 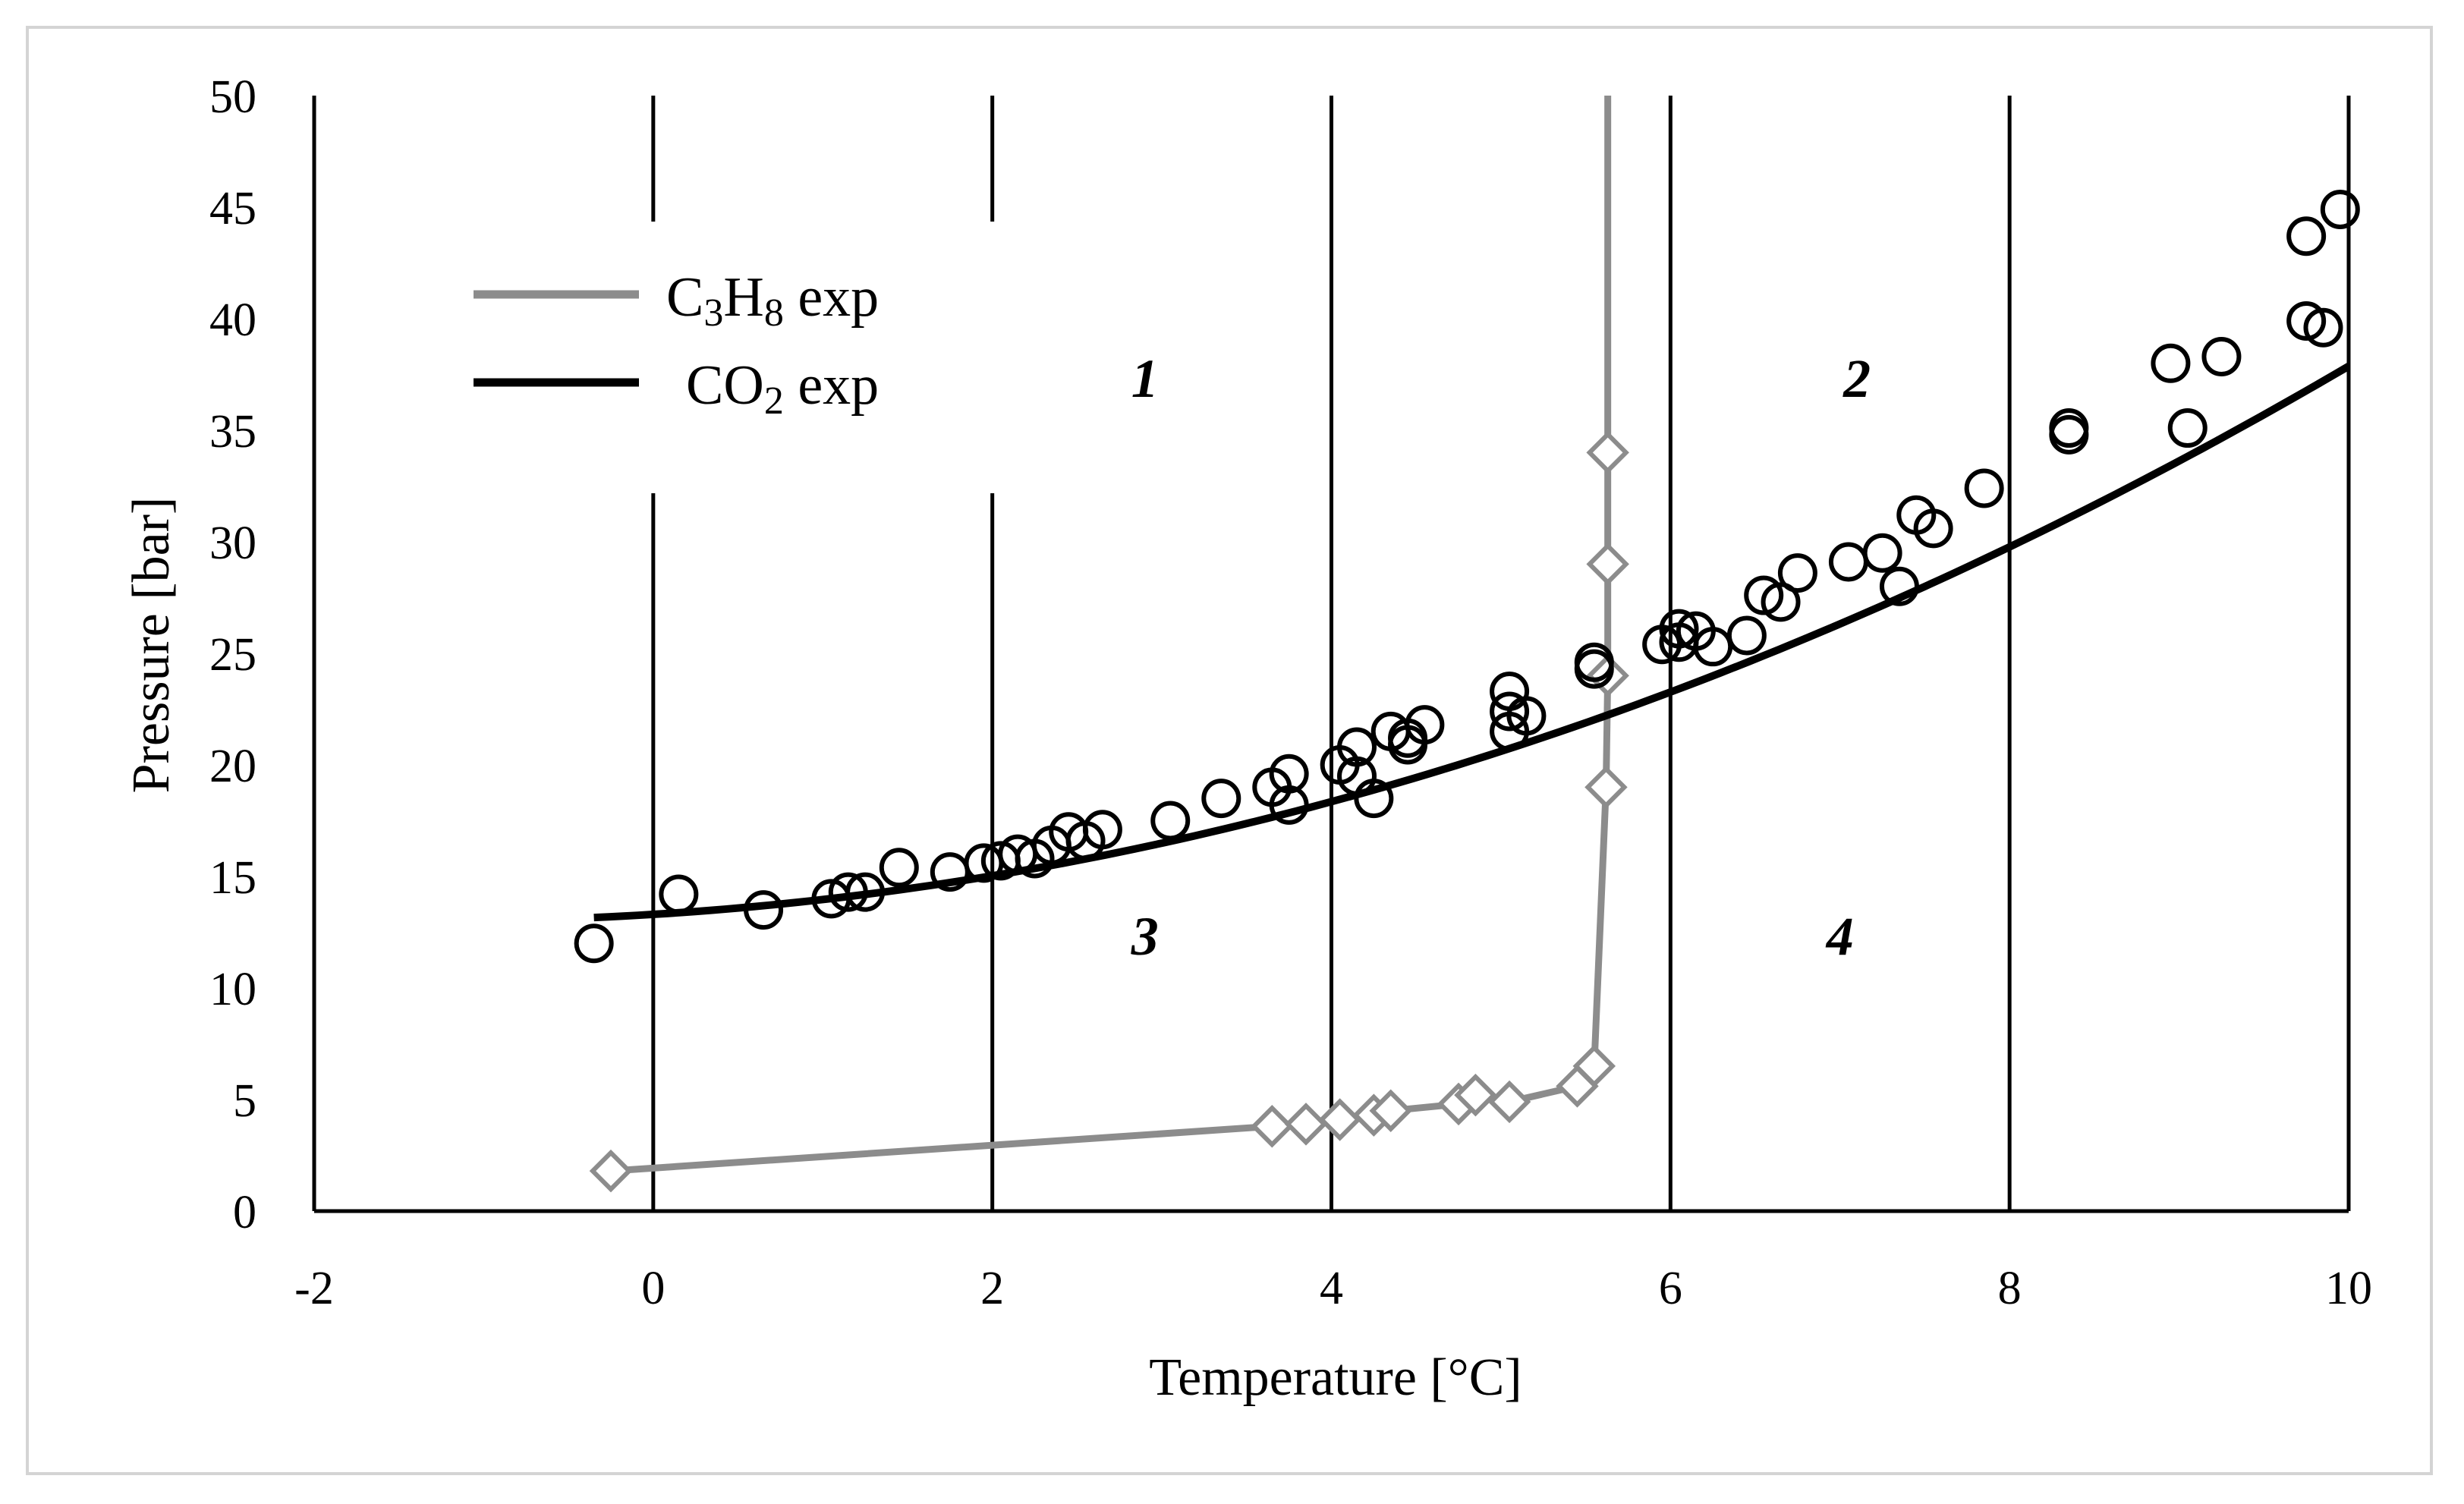 I want to click on x-axis-title: Temperature [°C], so click(x=1336, y=1377).